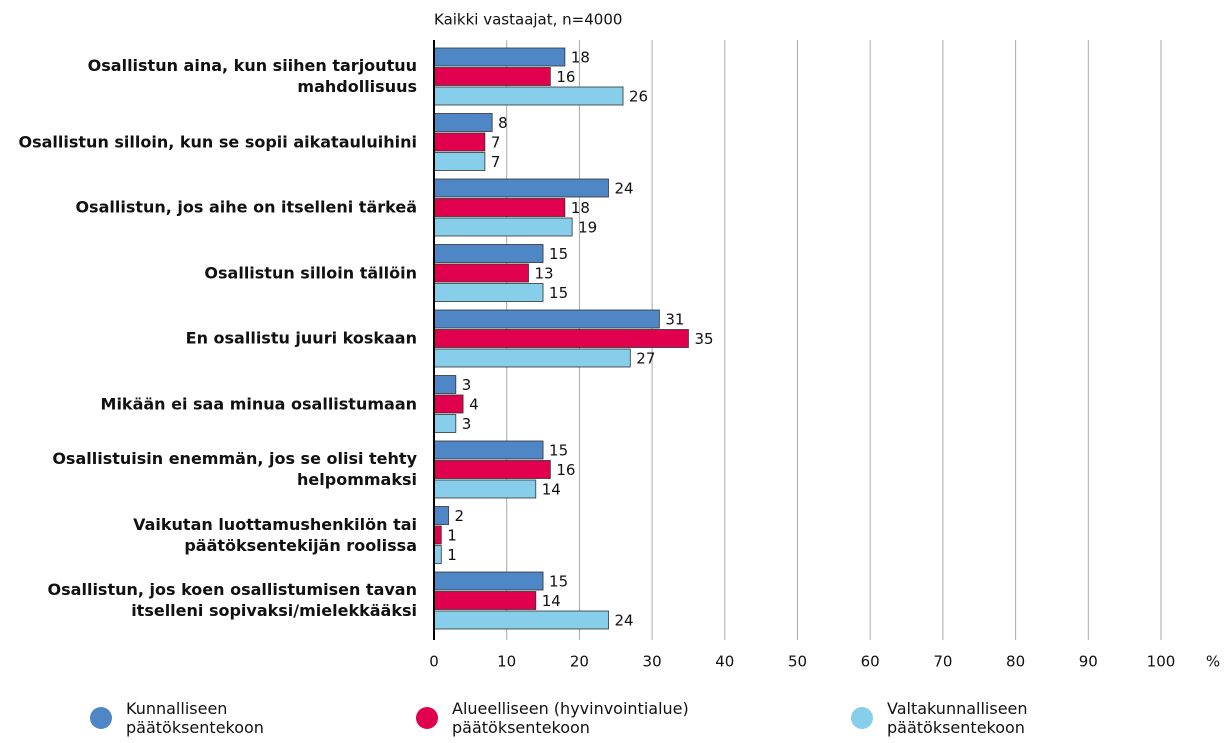  I want to click on data-label: 27, so click(645, 359).